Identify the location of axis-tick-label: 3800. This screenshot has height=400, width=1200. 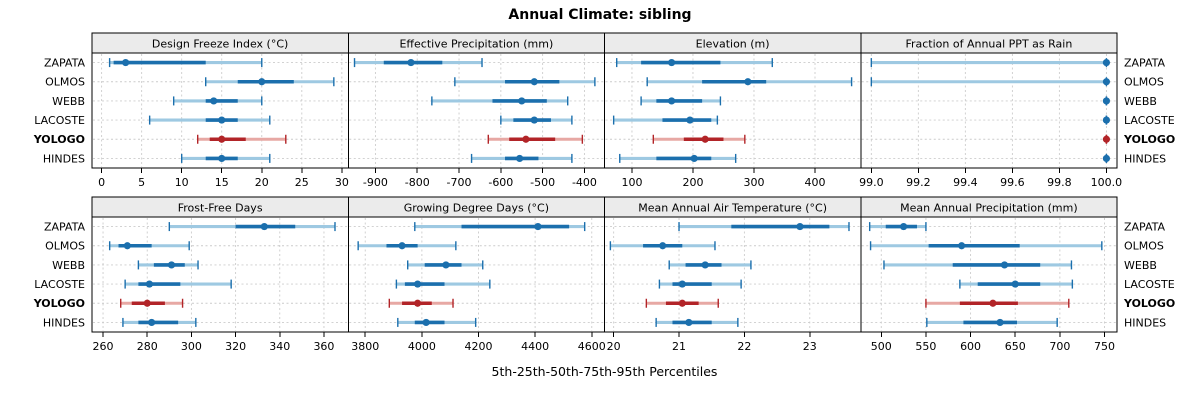
(365, 346).